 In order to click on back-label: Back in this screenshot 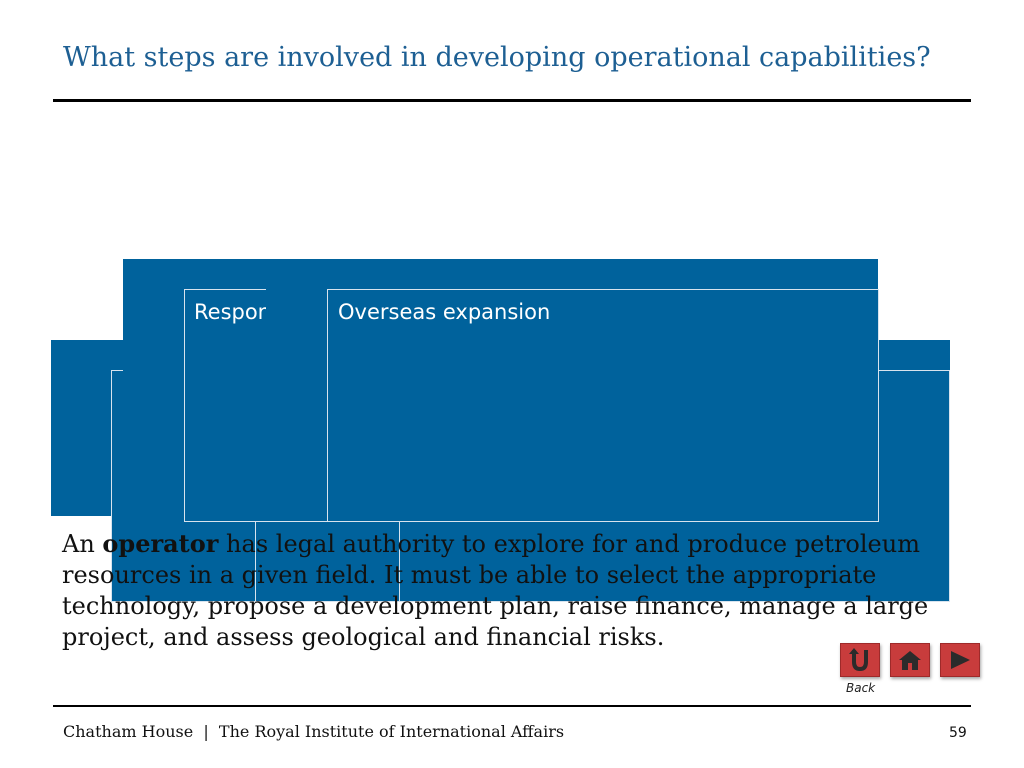, I will do `click(861, 688)`.